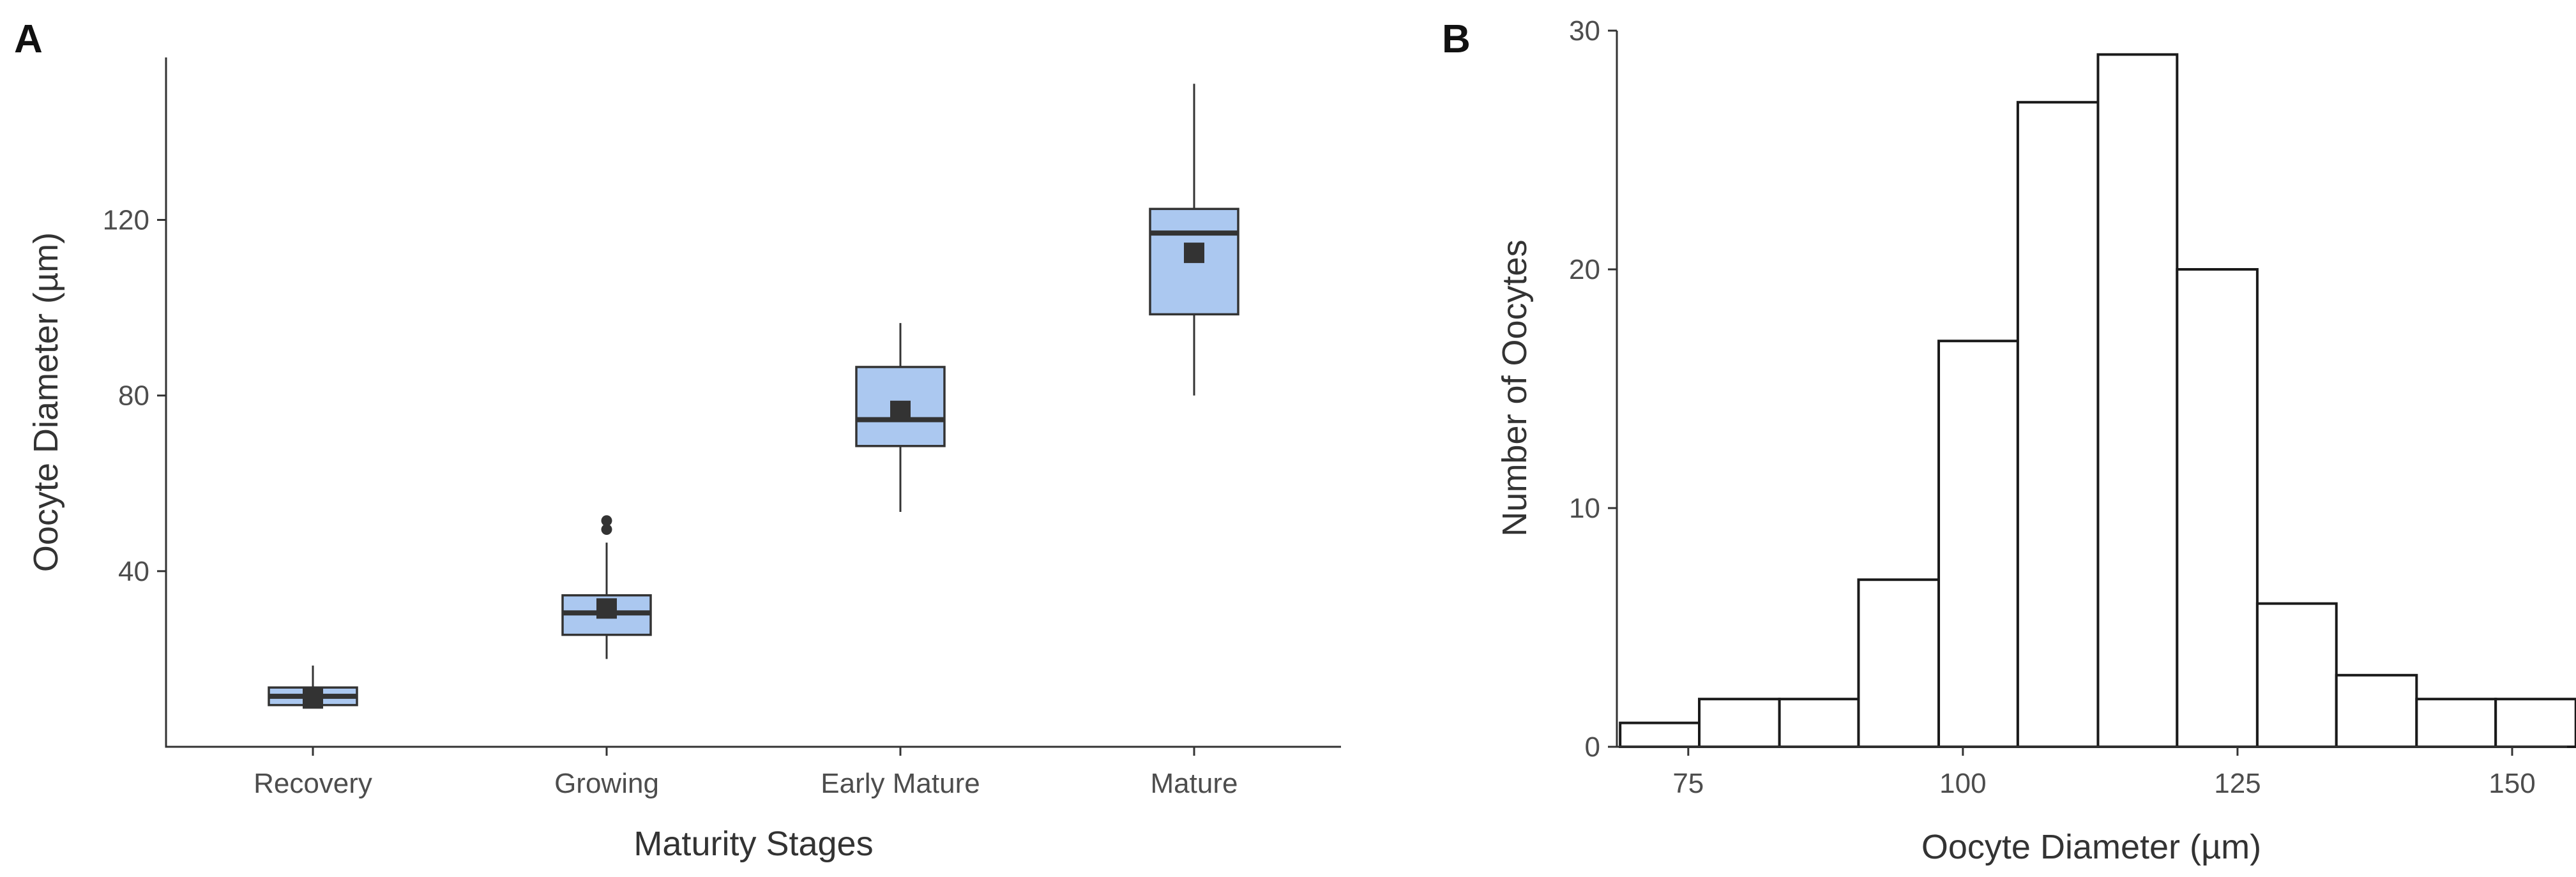 The height and width of the screenshot is (877, 2576). What do you see at coordinates (607, 783) in the screenshot?
I see `panel-a-x-tick-label: Growing` at bounding box center [607, 783].